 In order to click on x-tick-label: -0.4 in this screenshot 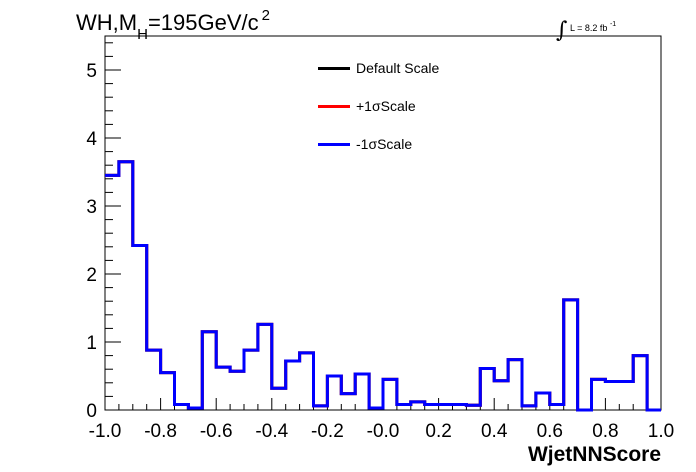, I will do `click(271, 431)`.